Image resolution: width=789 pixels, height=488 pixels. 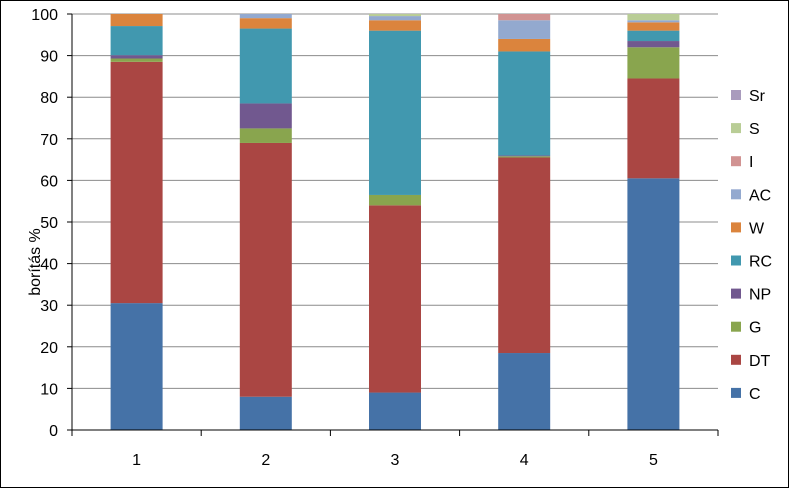 I want to click on y-tick-label: 80, so click(x=49, y=98).